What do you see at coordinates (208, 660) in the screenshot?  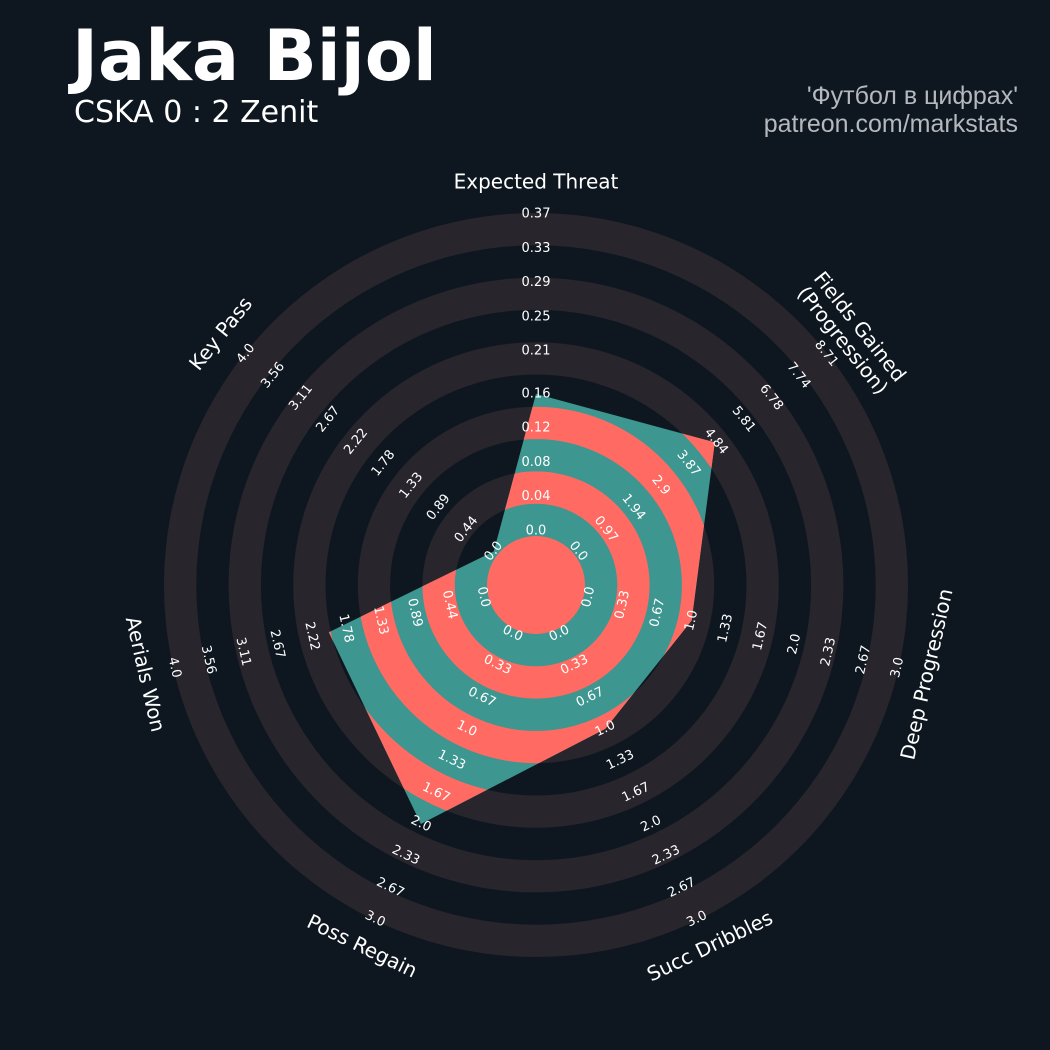 I see `tick-label: 3.56` at bounding box center [208, 660].